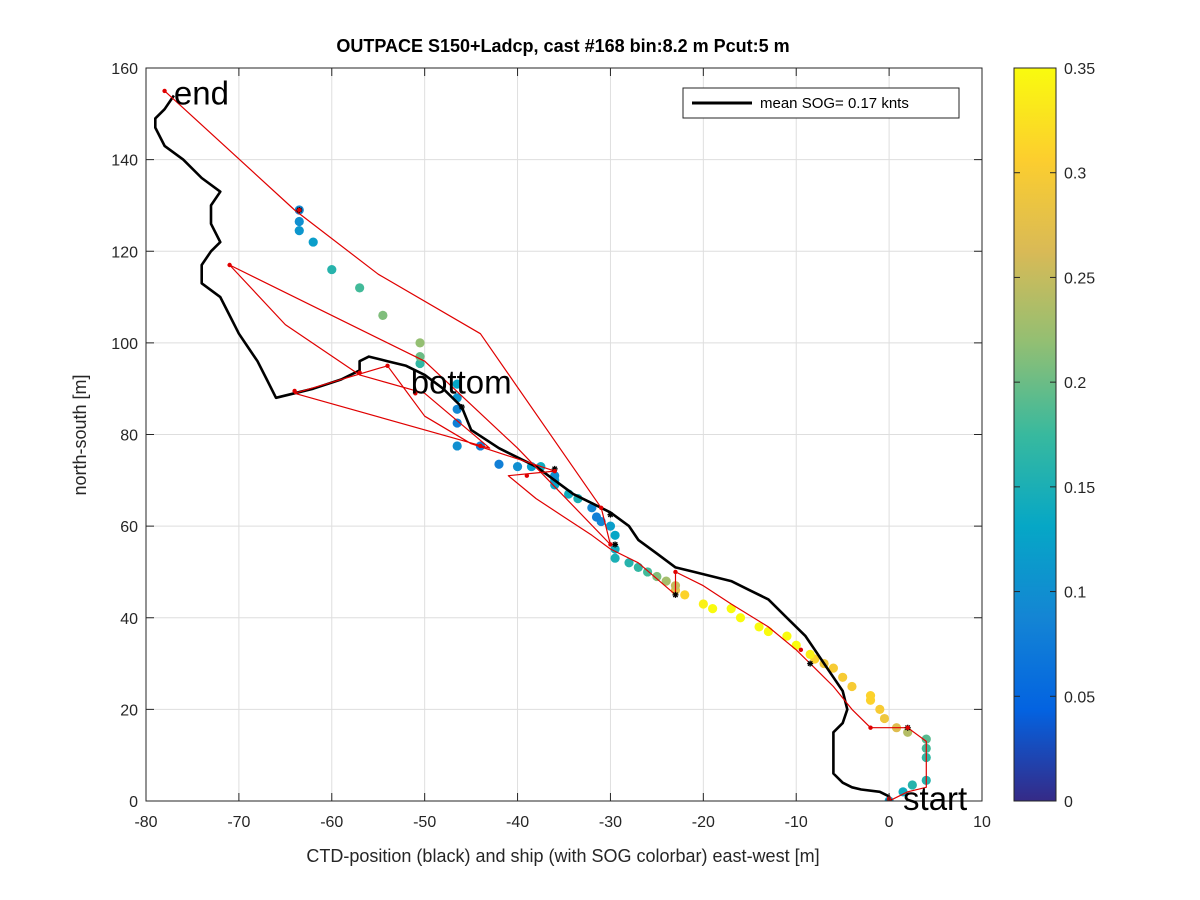 The height and width of the screenshot is (900, 1200). Describe the element at coordinates (1079, 69) in the screenshot. I see `colorbar-tick-label: 0.35` at that location.